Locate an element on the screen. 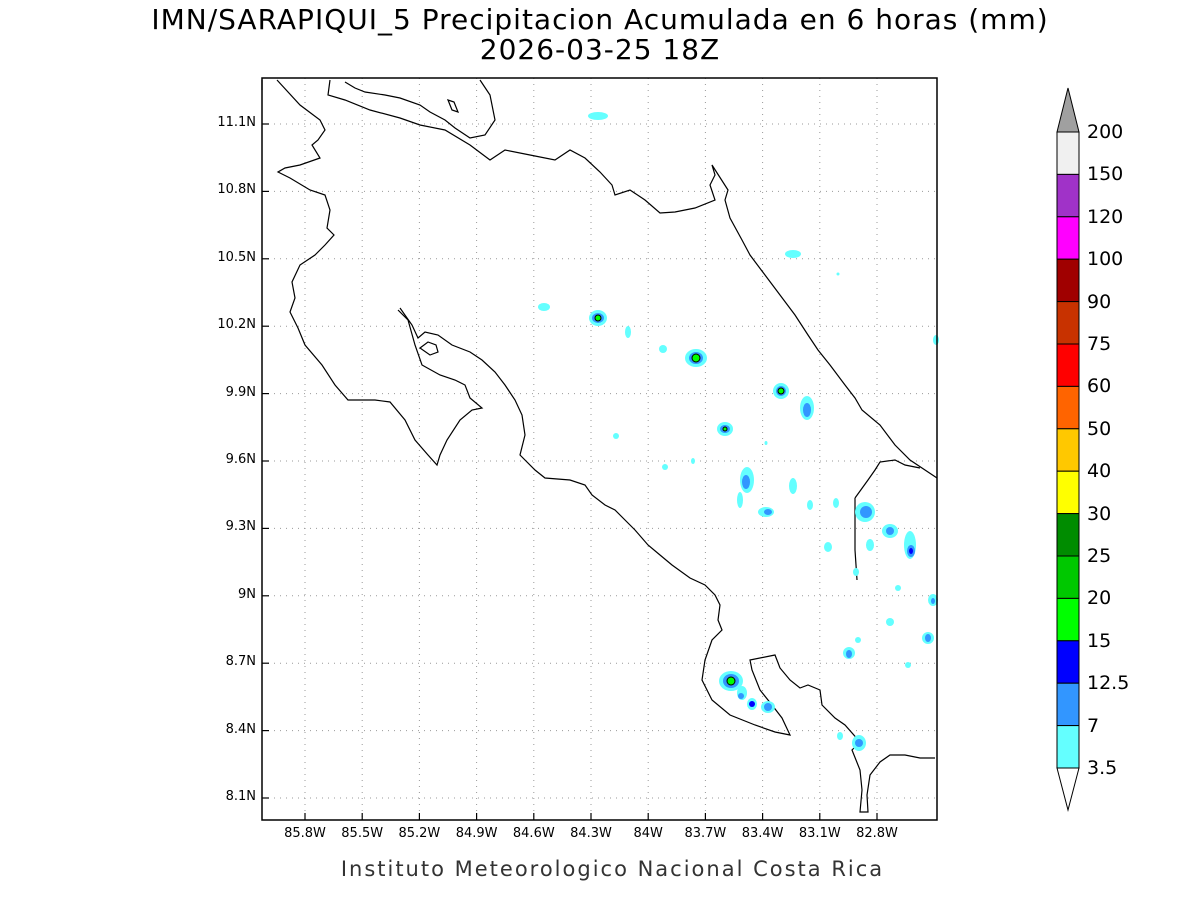  longitude-label: 83.4W is located at coordinates (762, 833).